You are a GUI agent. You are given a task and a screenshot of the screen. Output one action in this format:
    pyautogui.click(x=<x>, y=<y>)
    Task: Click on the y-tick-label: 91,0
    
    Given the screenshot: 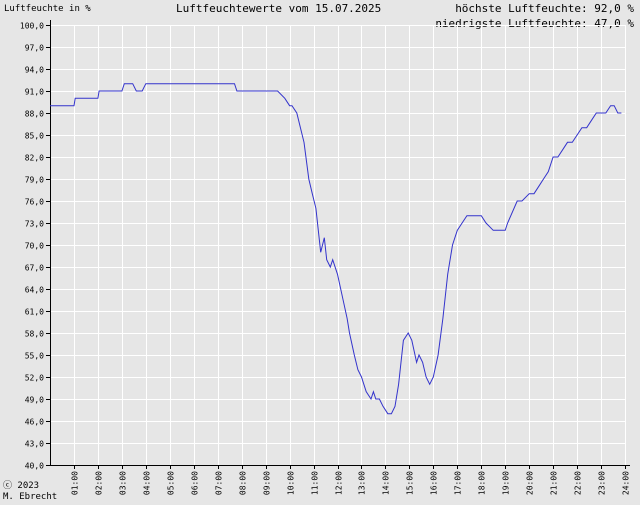 What is the action you would take?
    pyautogui.click(x=34, y=92)
    